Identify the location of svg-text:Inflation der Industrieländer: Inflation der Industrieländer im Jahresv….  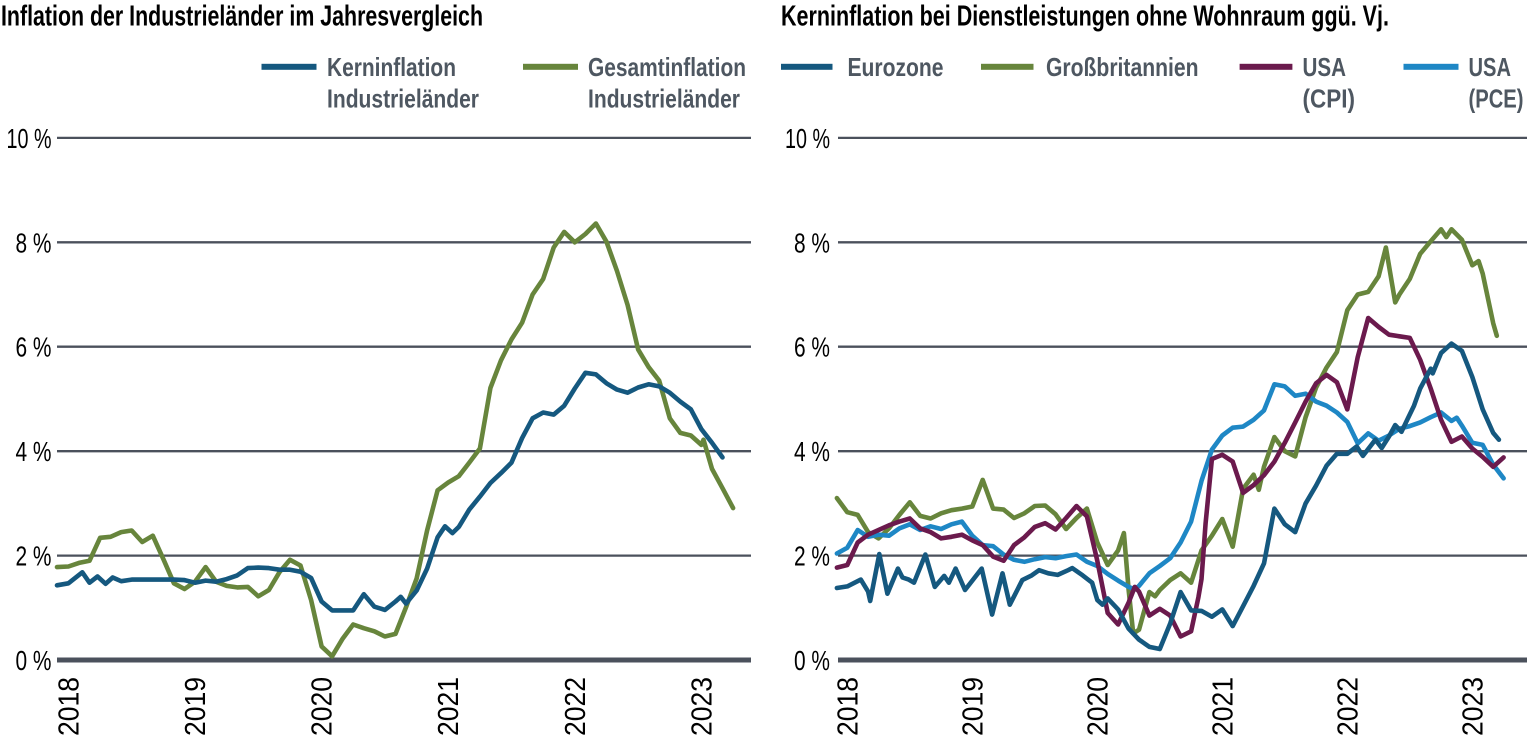
(242, 17).